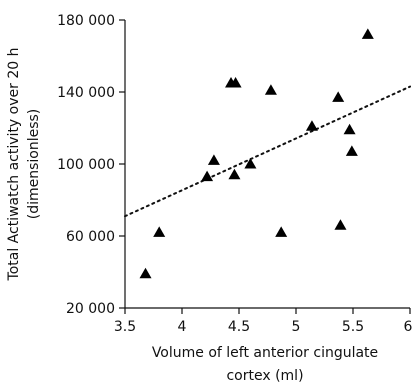  I want to click on x-axis-label-line-2: cortex (ml), so click(264, 376).